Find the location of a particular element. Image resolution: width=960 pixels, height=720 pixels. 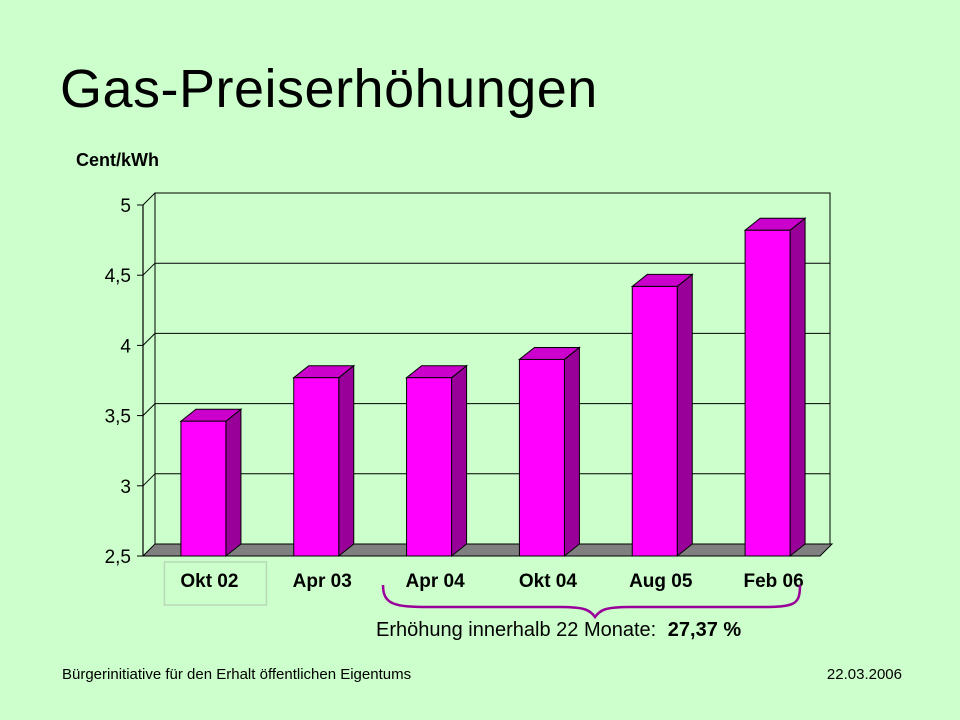

chart-floor-plane is located at coordinates (487, 550).